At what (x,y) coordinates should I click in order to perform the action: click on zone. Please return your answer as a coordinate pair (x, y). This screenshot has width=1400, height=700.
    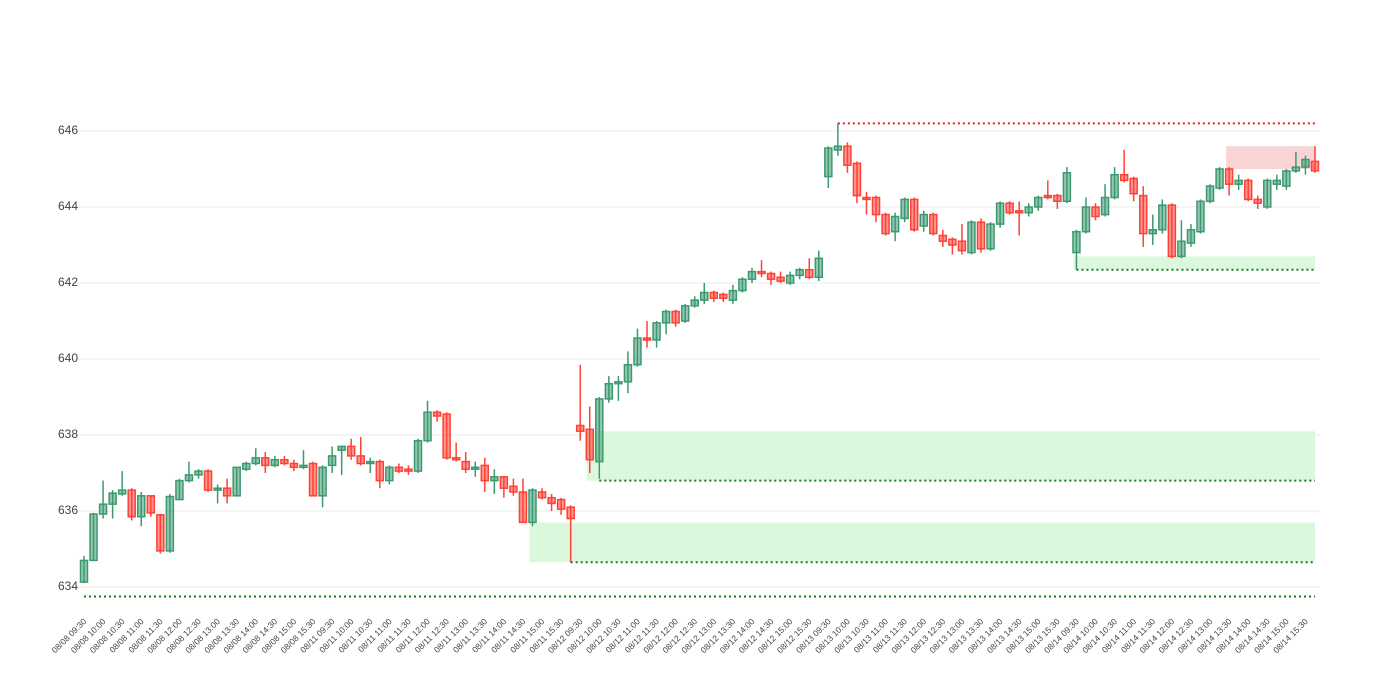
    Looking at the image, I should click on (922, 542).